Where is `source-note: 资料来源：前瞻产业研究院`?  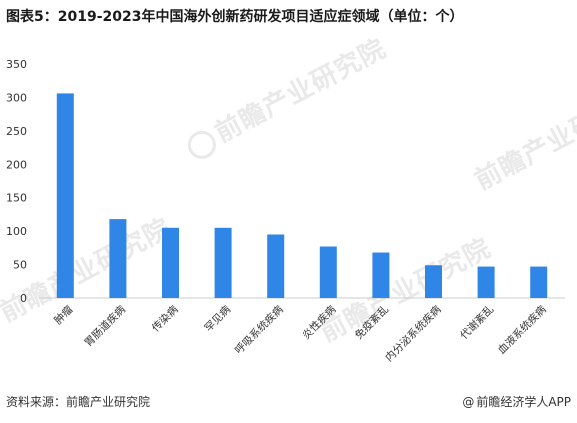 source-note: 资料来源：前瞻产业研究院 is located at coordinates (78, 402).